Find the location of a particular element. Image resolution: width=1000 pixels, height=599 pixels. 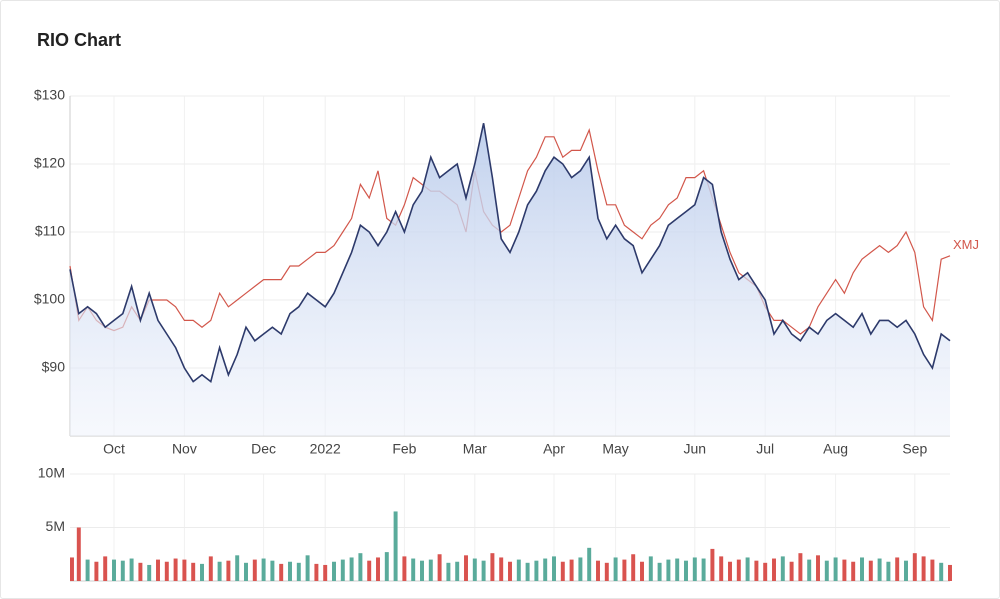

x-tick-label: Aug is located at coordinates (835, 449).